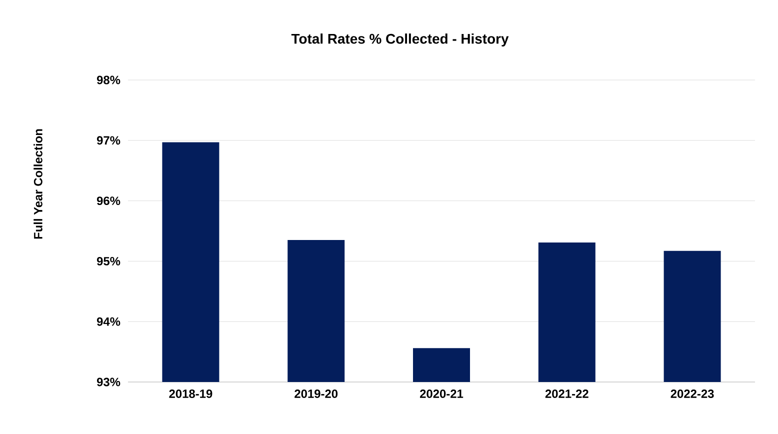  I want to click on x-tick-label: 2021-22, so click(566, 394).